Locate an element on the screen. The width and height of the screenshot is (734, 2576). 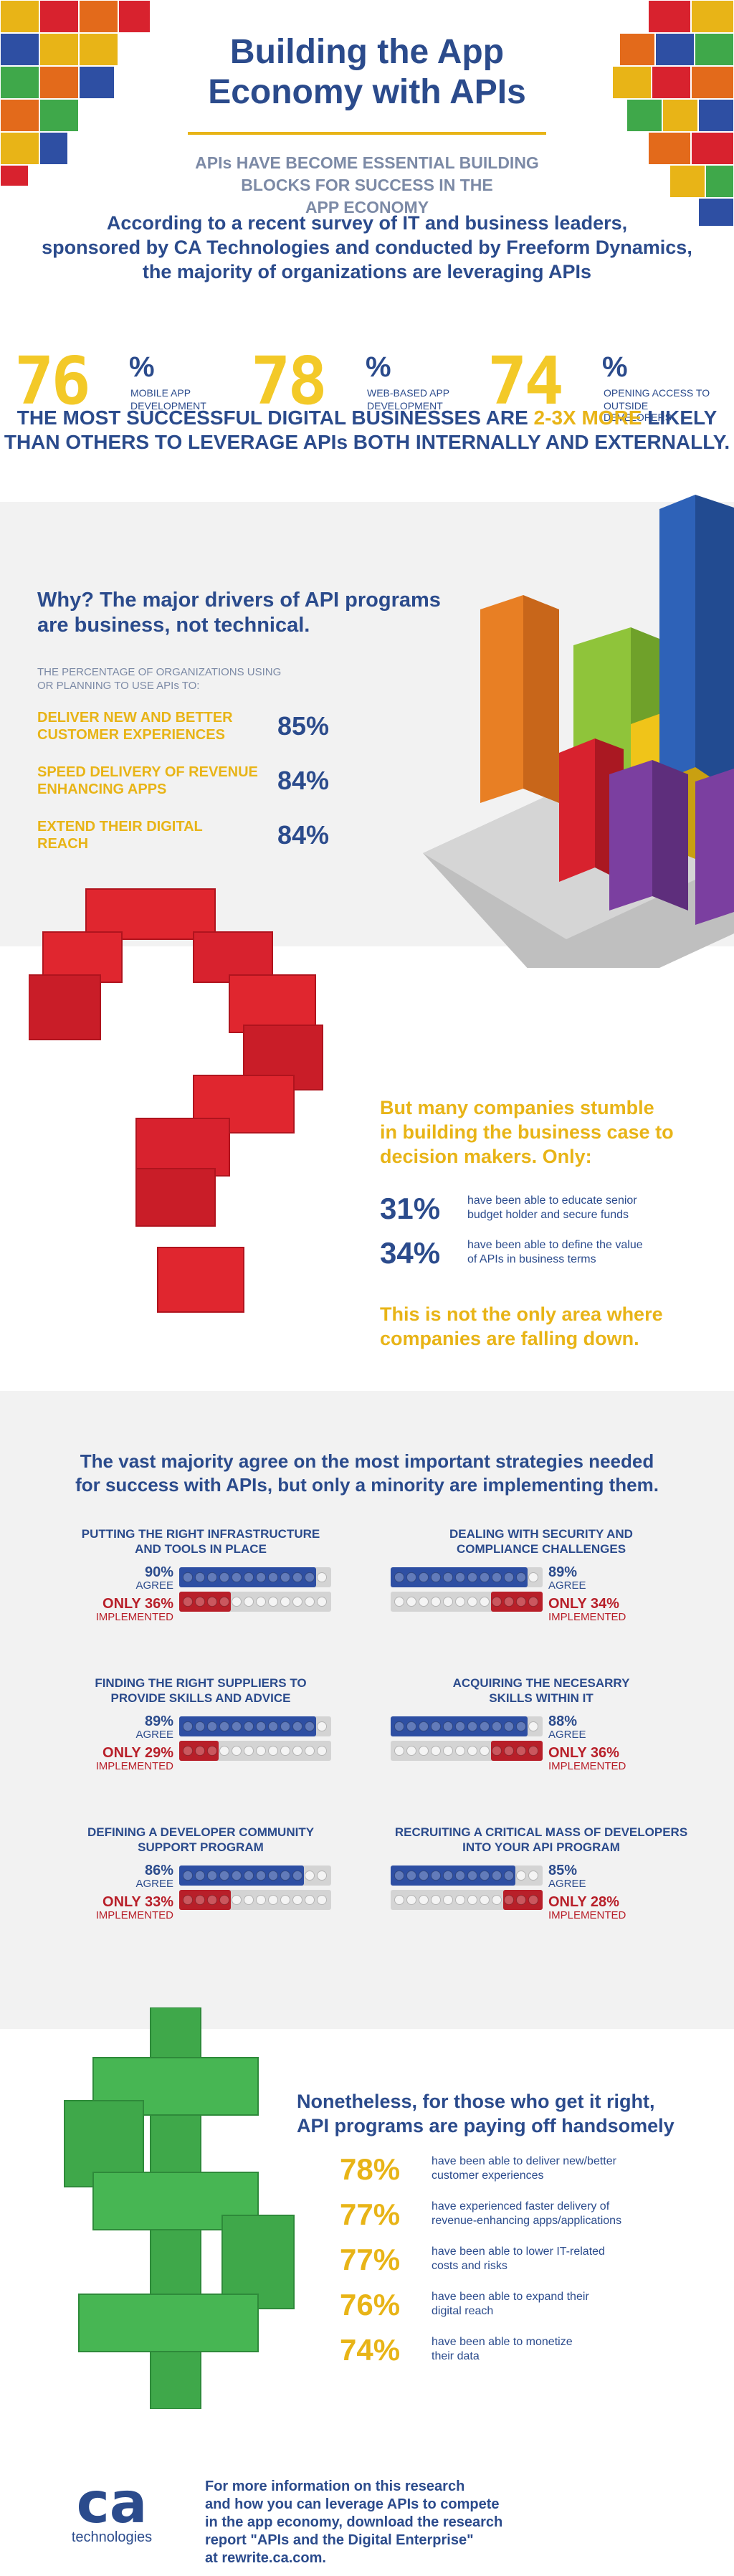
payoff-text-line1: have been able to monetize is located at coordinates (502, 2342).